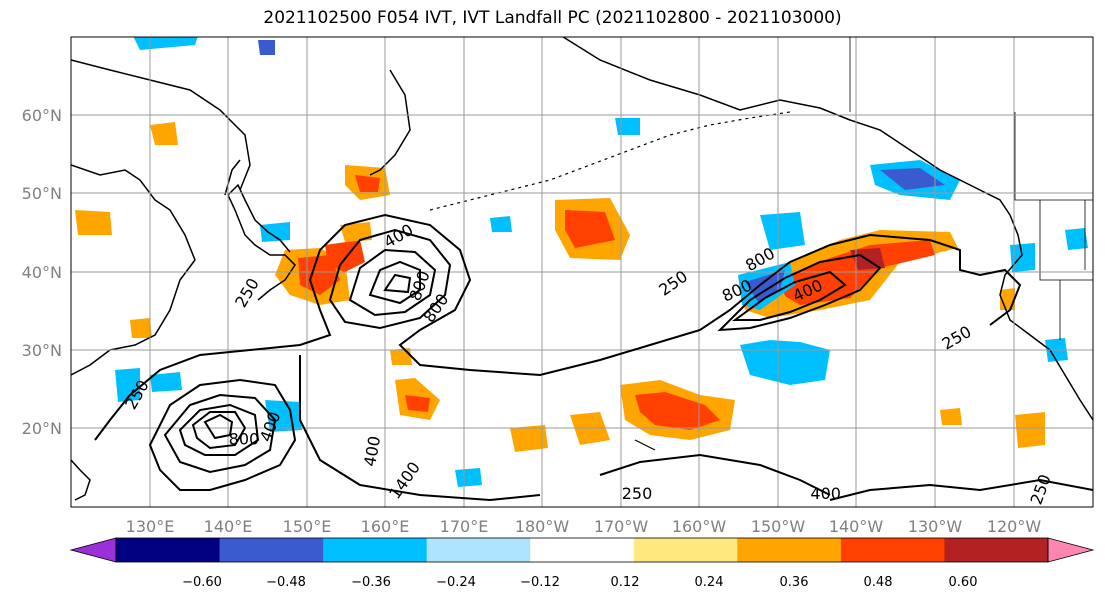 The image size is (1105, 601). I want to click on colorbar-tick-label: −0.48, so click(286, 582).